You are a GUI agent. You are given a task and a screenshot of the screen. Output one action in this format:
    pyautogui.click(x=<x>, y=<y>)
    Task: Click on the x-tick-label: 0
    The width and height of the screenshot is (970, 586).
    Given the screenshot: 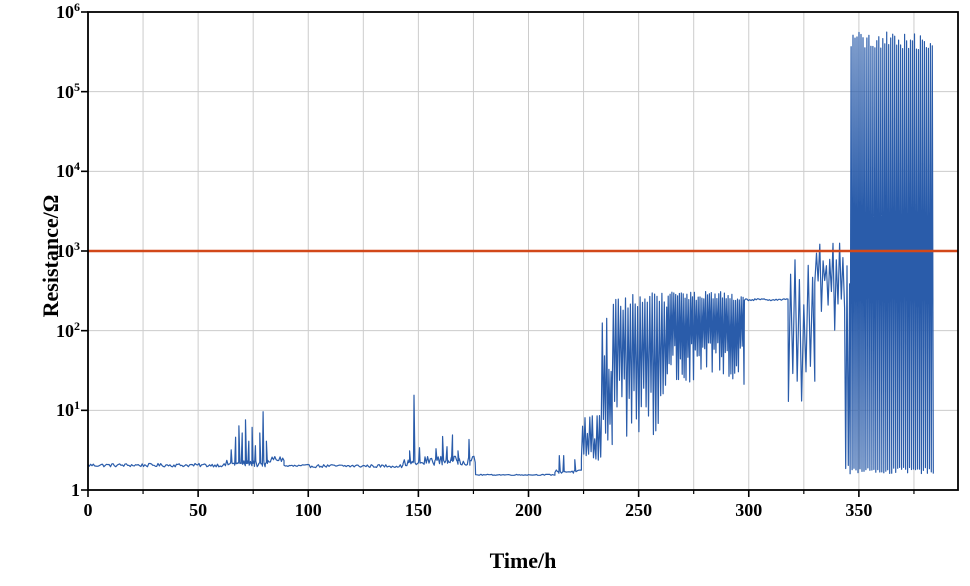 What is the action you would take?
    pyautogui.click(x=88, y=510)
    